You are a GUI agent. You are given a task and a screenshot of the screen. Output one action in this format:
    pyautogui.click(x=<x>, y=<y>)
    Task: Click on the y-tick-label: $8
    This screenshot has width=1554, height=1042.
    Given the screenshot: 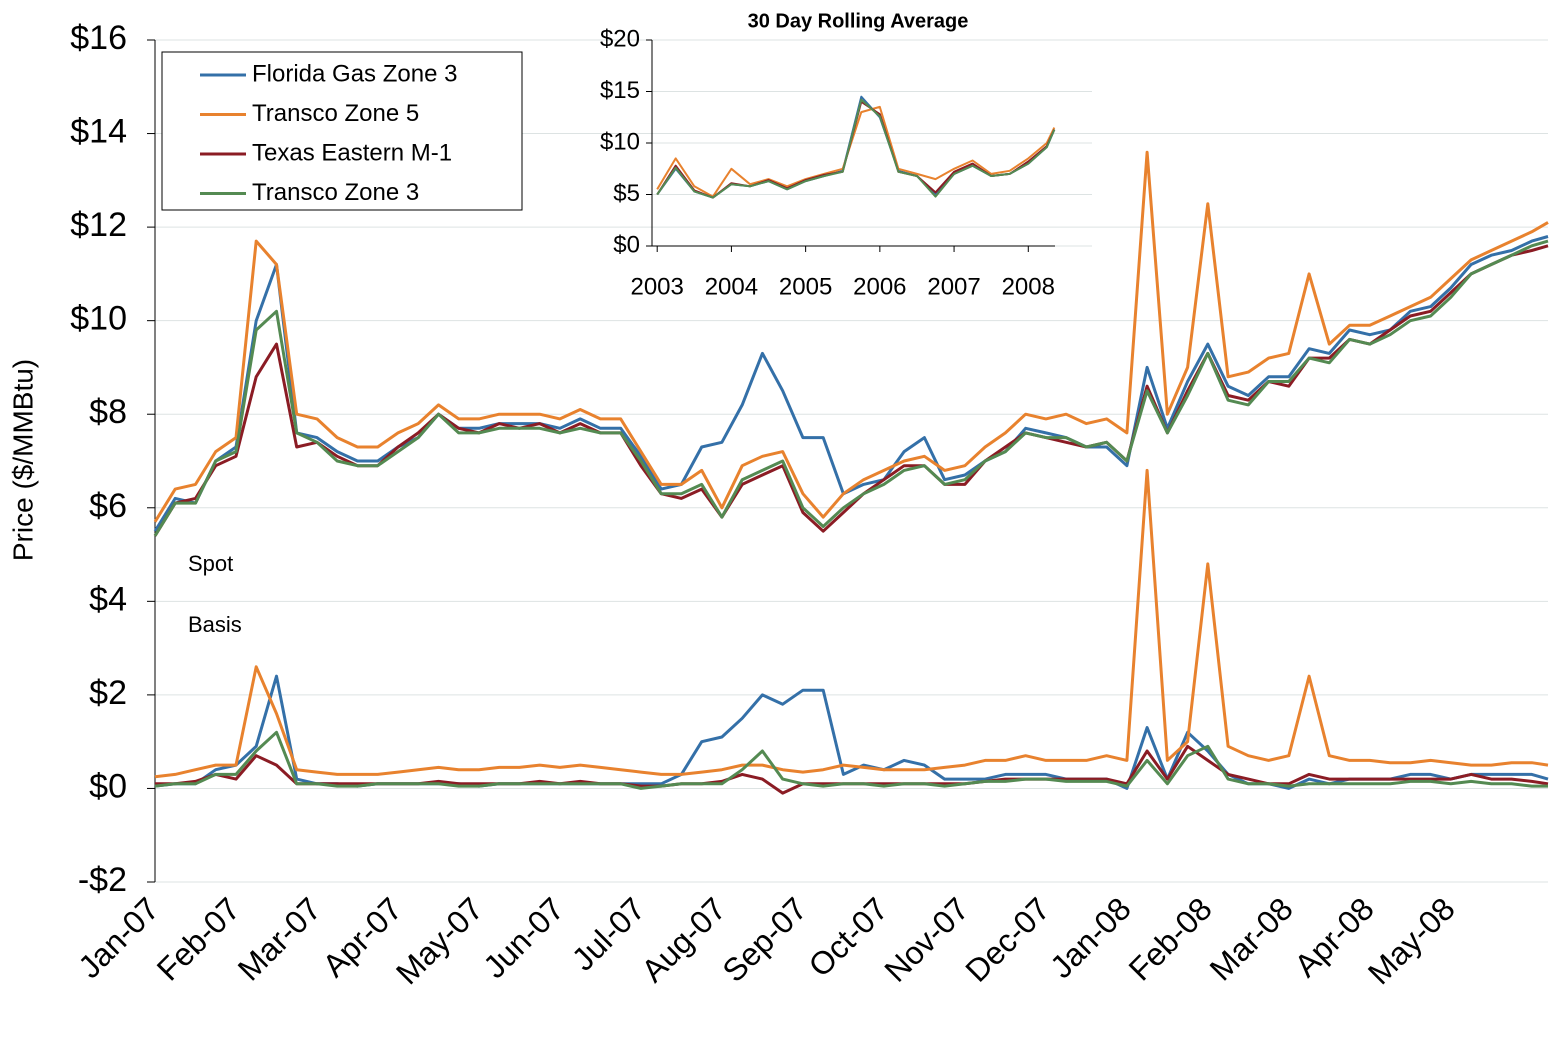 What is the action you would take?
    pyautogui.click(x=108, y=412)
    